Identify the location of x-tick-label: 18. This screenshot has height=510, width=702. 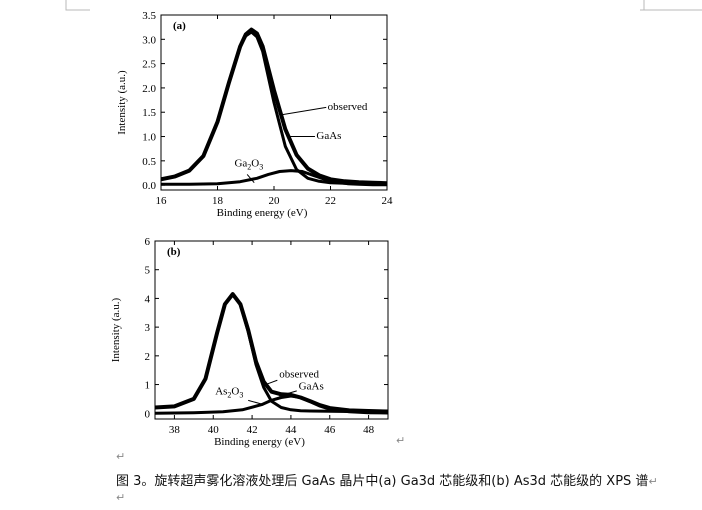
(218, 201).